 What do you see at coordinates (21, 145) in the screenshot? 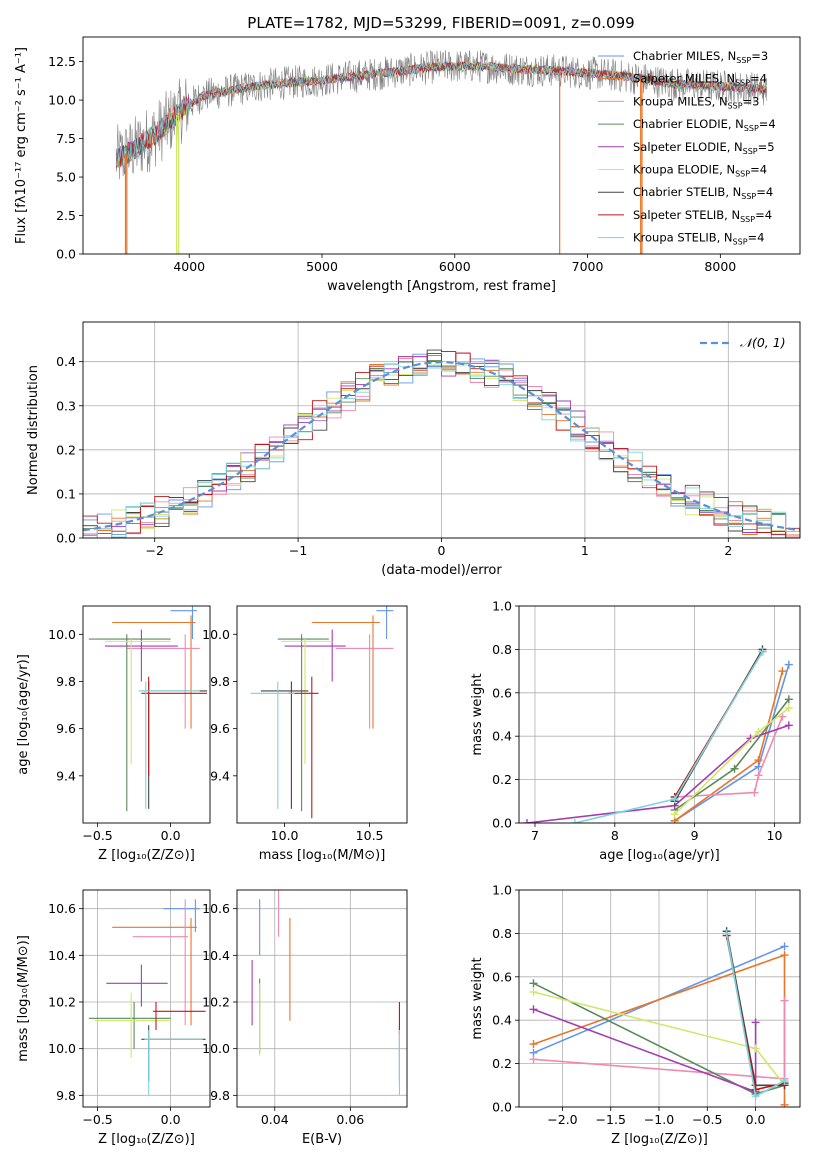
I see `y-axis-label: Flux [fλ10⁻¹⁷ erg cm⁻² s⁻¹ A⁻¹]` at bounding box center [21, 145].